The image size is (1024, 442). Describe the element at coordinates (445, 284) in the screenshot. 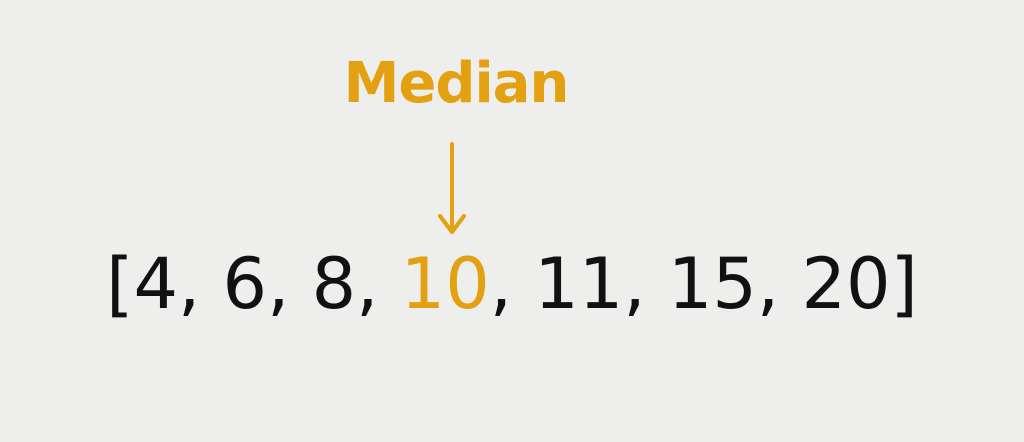

I see `median-value: 10` at that location.